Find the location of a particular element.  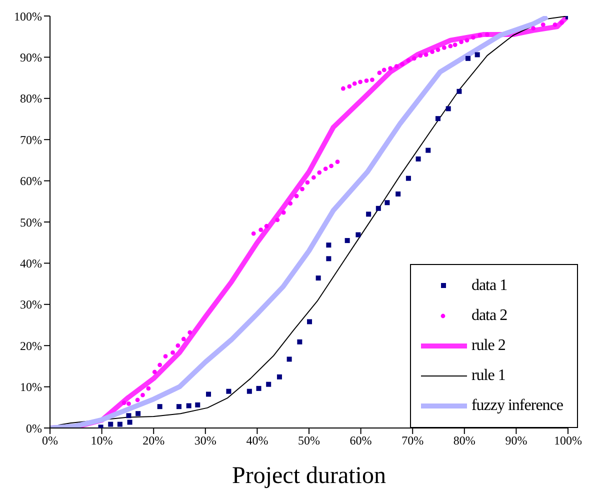

y-tick-label: 60% is located at coordinates (31, 181).